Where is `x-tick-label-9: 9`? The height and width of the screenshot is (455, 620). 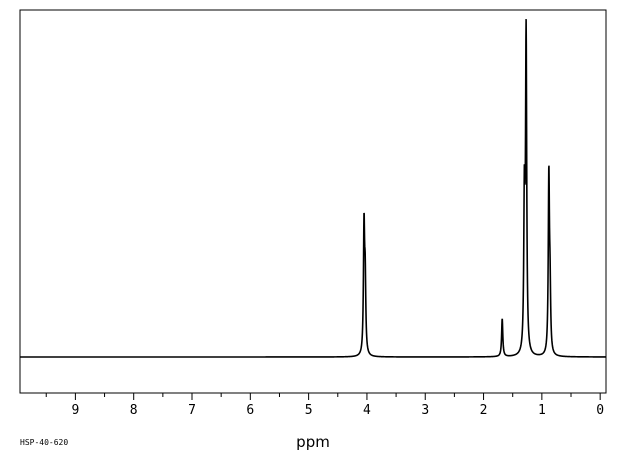
x-tick-label-9: 9 is located at coordinates (75, 410).